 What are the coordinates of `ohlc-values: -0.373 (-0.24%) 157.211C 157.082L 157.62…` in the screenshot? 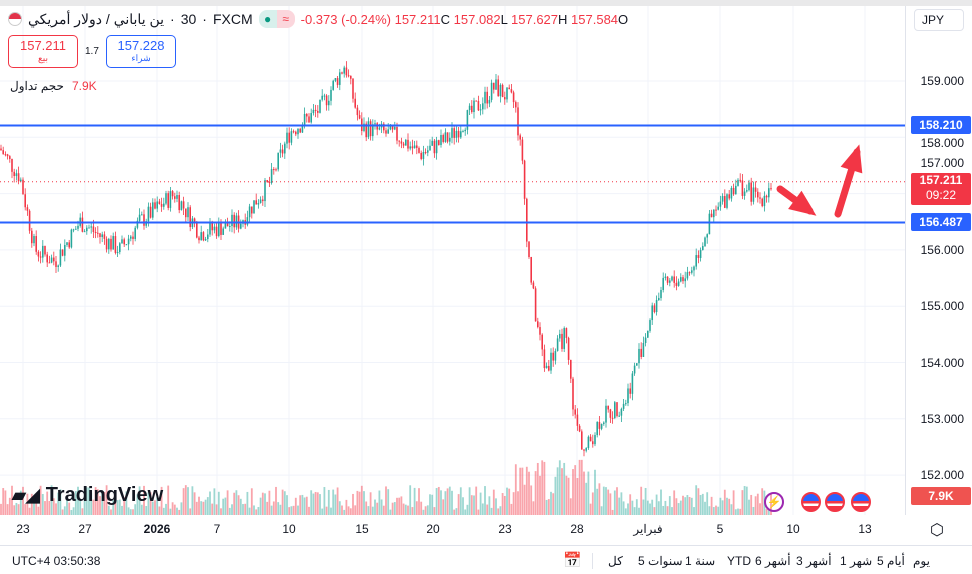 It's located at (465, 19).